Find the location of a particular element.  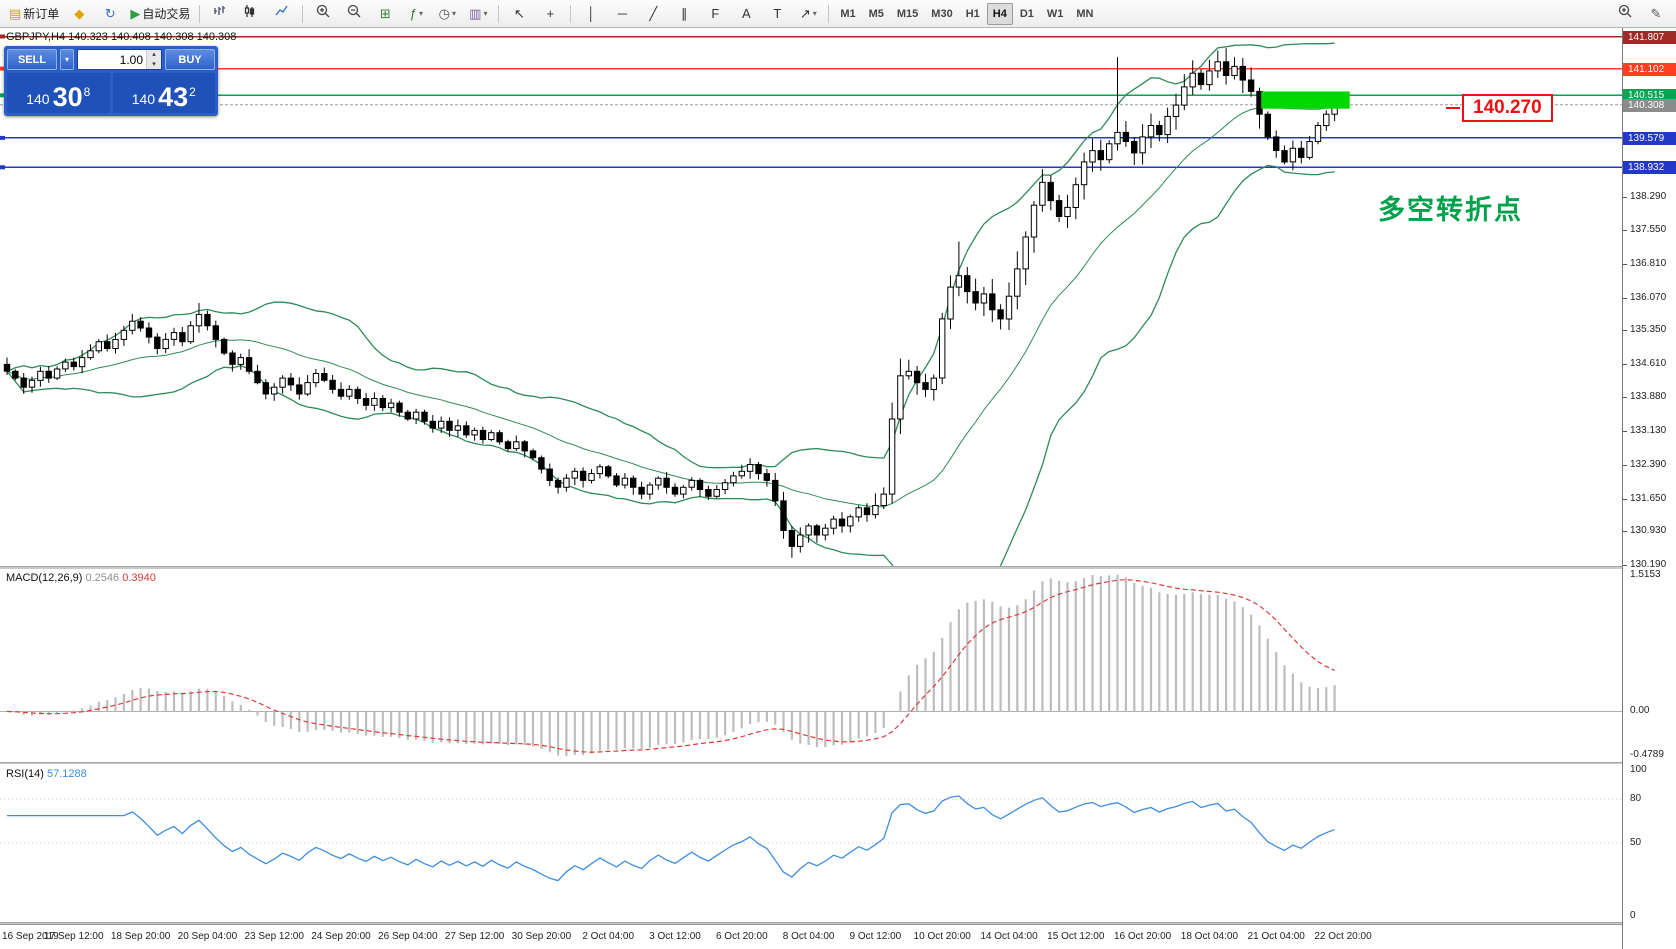

bid-price-display: 140 30 8 is located at coordinates (58, 93).